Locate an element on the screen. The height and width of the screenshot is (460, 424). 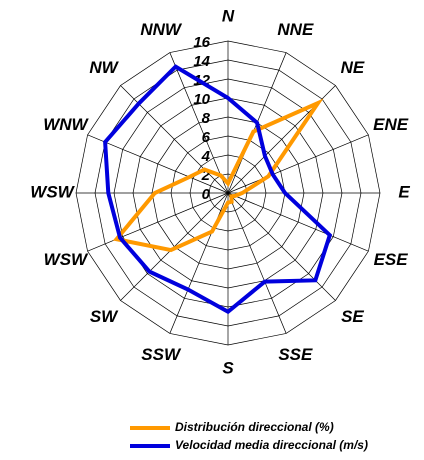
tick-label: 2 is located at coordinates (206, 175).